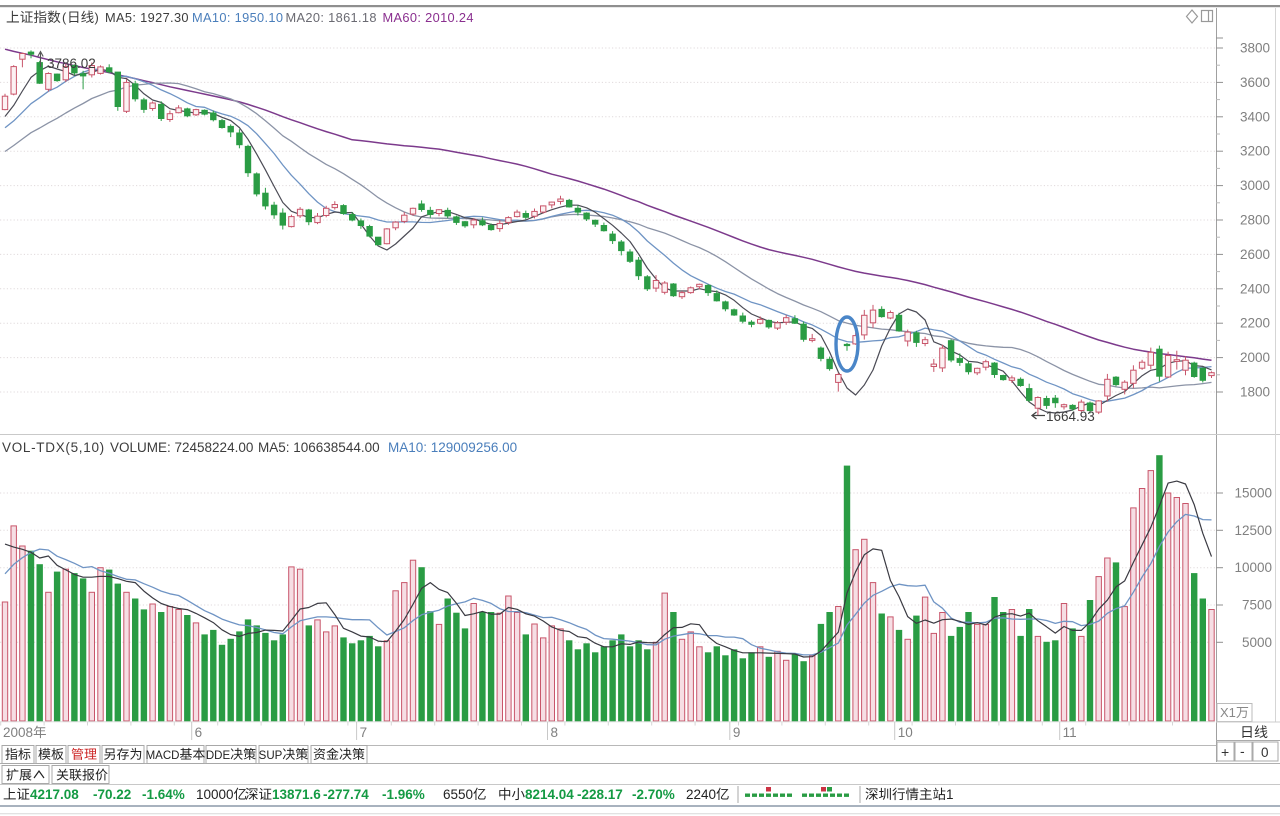 This screenshot has height=816, width=1280. What do you see at coordinates (403, 794) in the screenshot?
I see `svg-text: -1.96%` at bounding box center [403, 794].